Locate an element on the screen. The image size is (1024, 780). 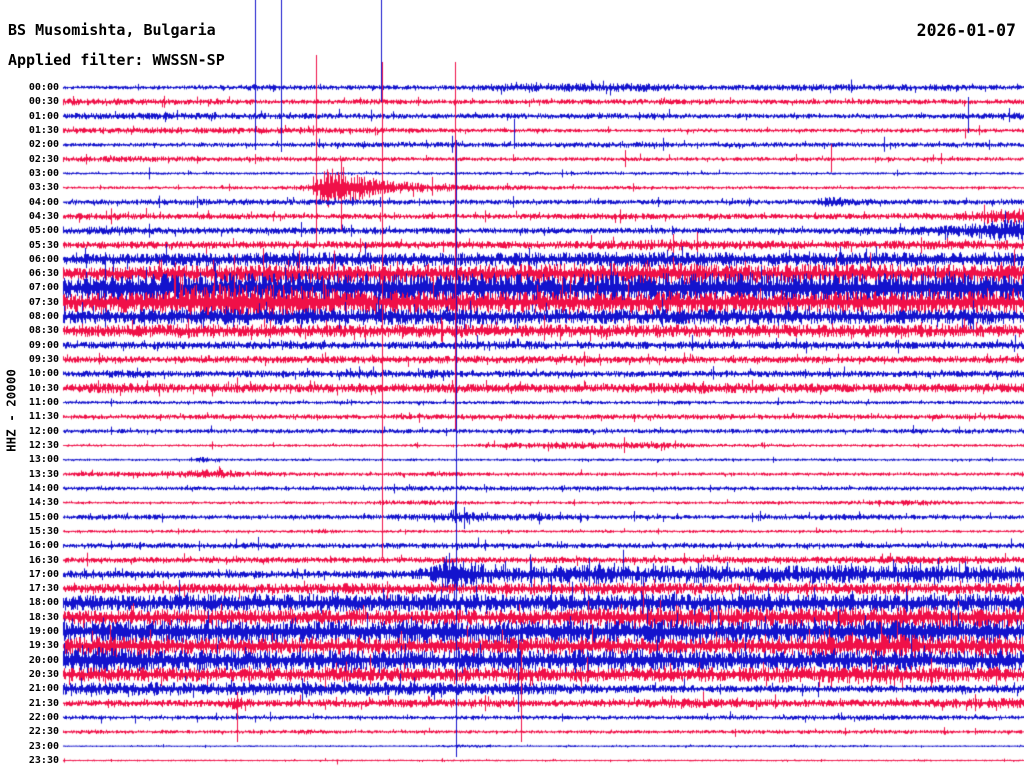
time-label: 10:00 is located at coordinates (43, 374).